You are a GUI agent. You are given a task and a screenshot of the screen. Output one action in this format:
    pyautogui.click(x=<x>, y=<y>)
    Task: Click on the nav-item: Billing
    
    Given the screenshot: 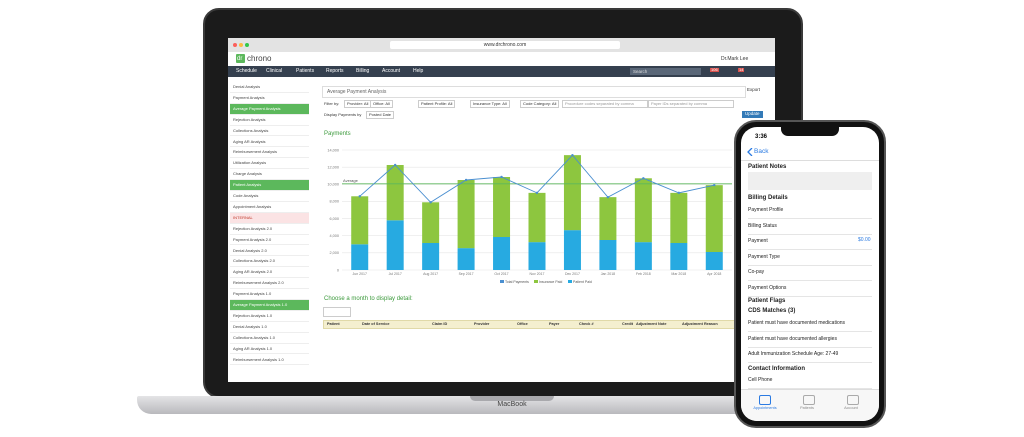 What is the action you would take?
    pyautogui.click(x=363, y=71)
    